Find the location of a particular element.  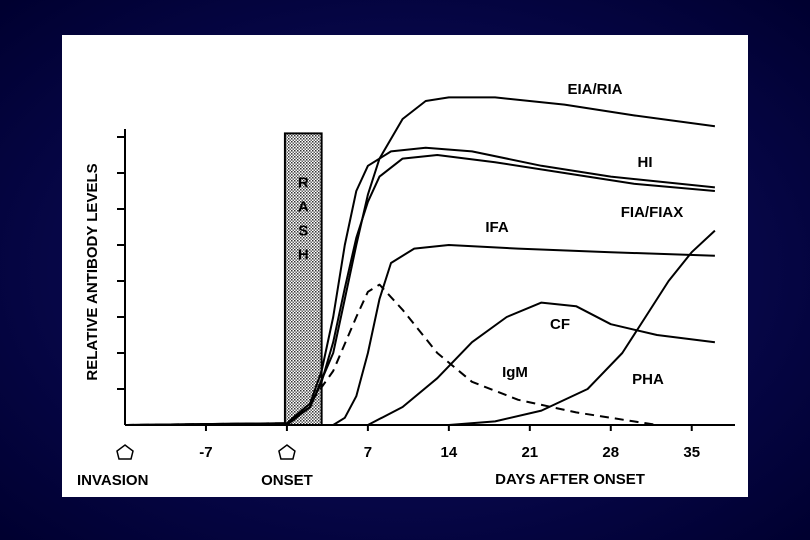

x-axis-label: DAYS AFTER ONSET is located at coordinates (570, 479).